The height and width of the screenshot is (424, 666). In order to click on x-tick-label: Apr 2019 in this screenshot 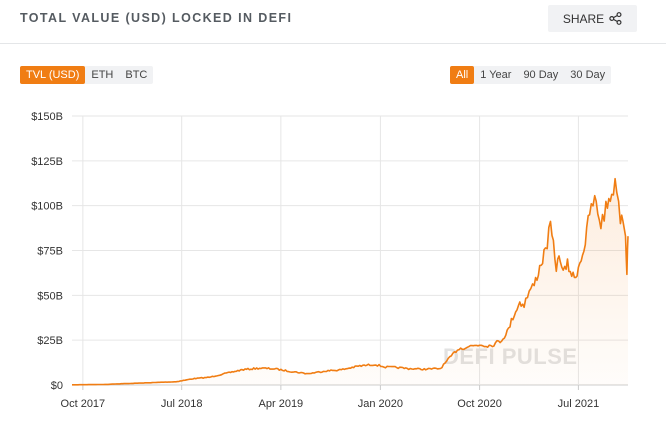, I will do `click(281, 404)`.